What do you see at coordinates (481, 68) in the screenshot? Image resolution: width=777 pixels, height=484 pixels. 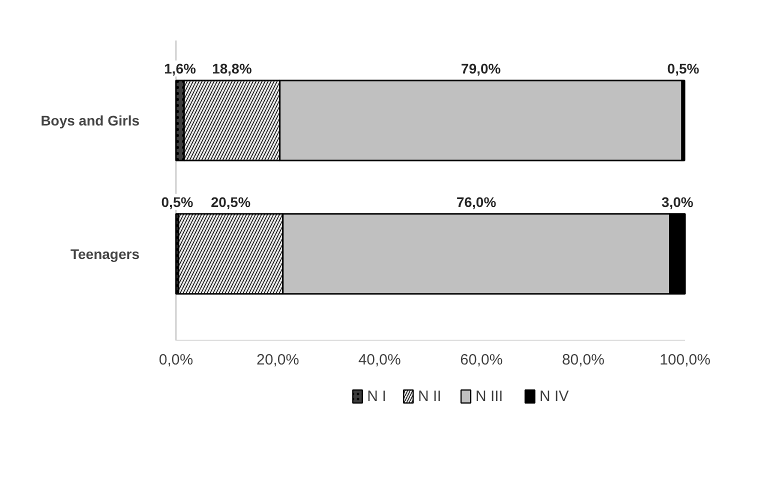 I see `data-label: 79,0%` at bounding box center [481, 68].